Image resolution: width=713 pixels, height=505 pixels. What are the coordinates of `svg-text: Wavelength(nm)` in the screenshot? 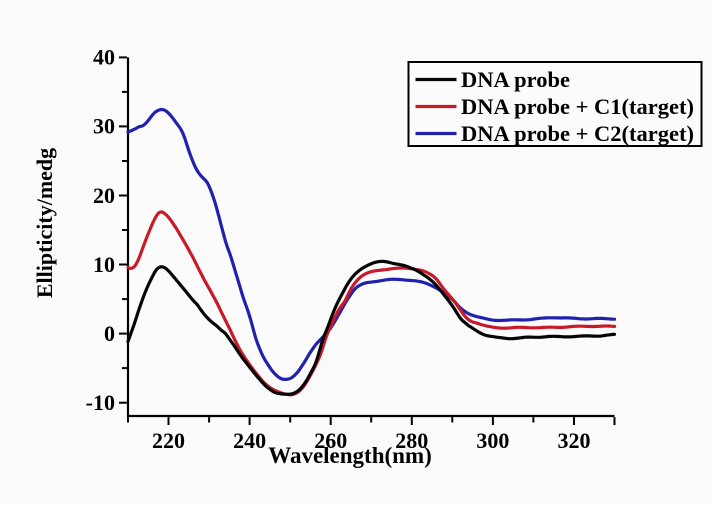 It's located at (350, 455).